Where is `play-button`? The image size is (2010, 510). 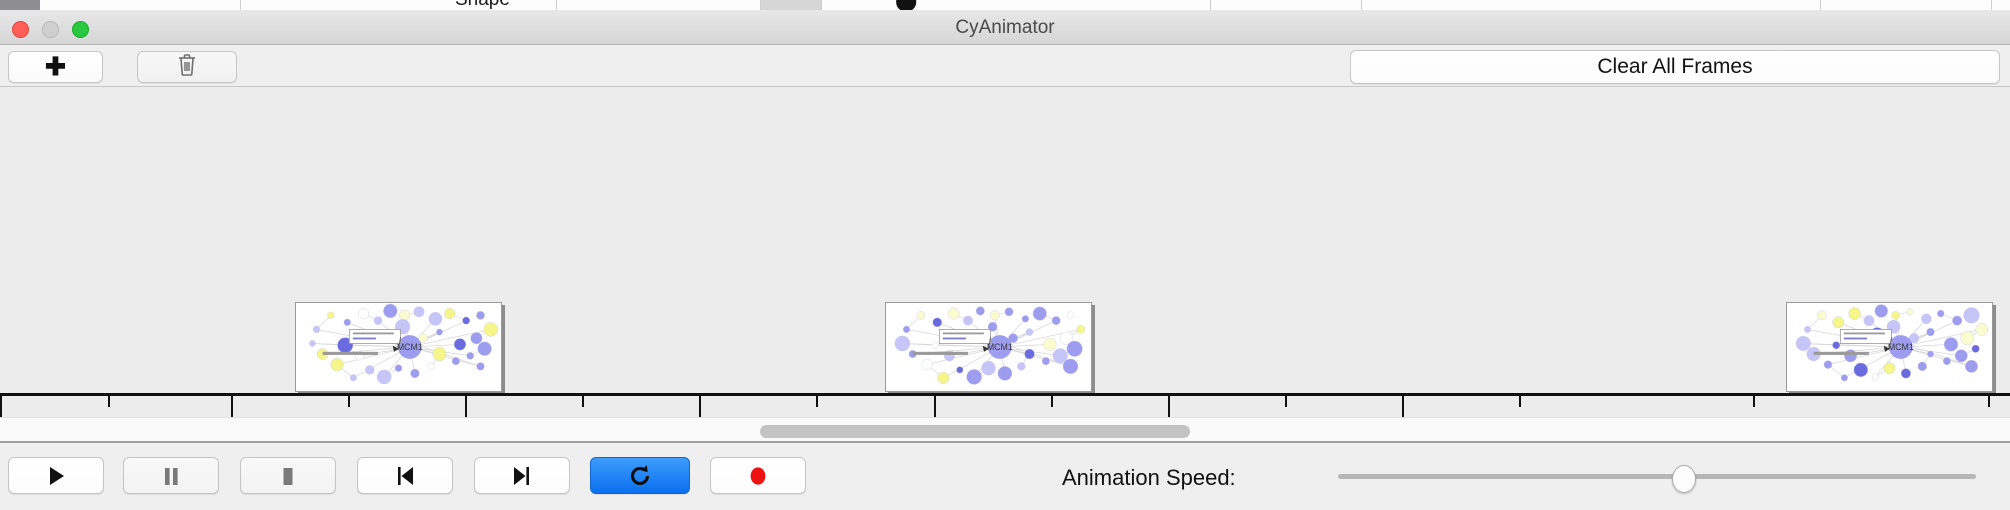 play-button is located at coordinates (56, 475).